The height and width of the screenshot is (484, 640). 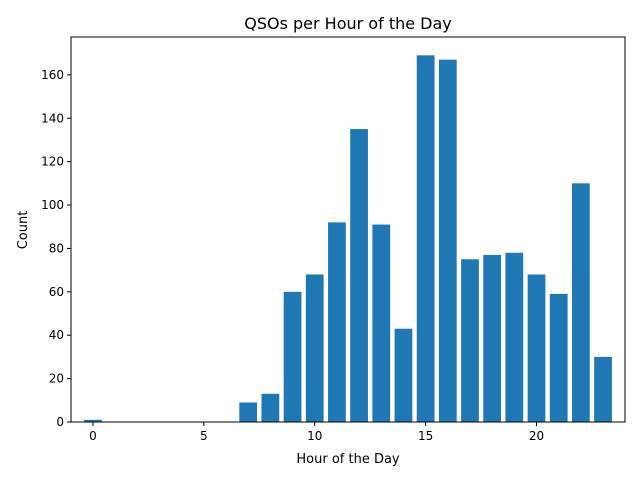 What do you see at coordinates (56, 248) in the screenshot?
I see `y-tick-label: 80` at bounding box center [56, 248].